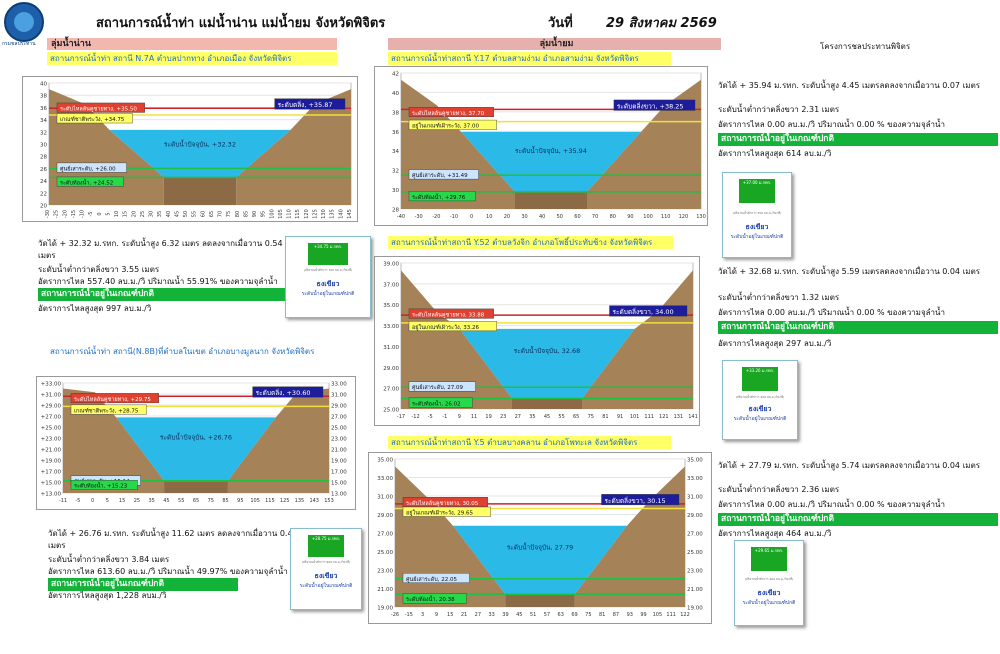 The width and height of the screenshot is (1000, 654). Describe the element at coordinates (760, 397) in the screenshot. I see `flag-note: (ปริมาณน้ำต่ำกว่า 200 ลบ.ม./วินาที)` at that location.